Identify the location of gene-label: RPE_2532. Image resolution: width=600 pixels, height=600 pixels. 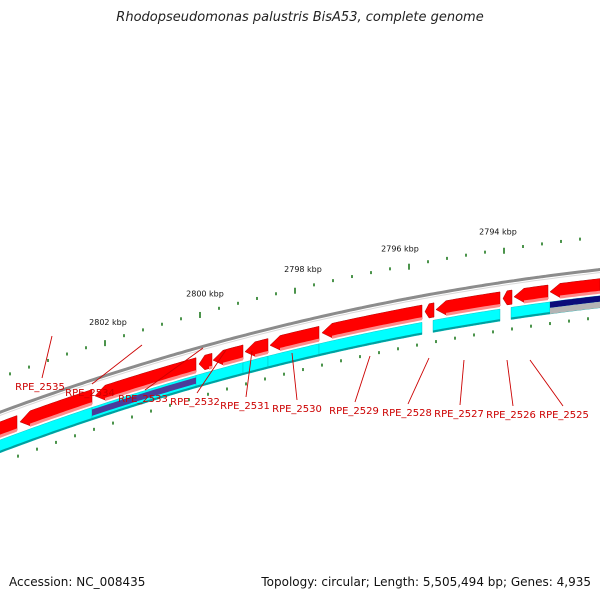
(195, 402).